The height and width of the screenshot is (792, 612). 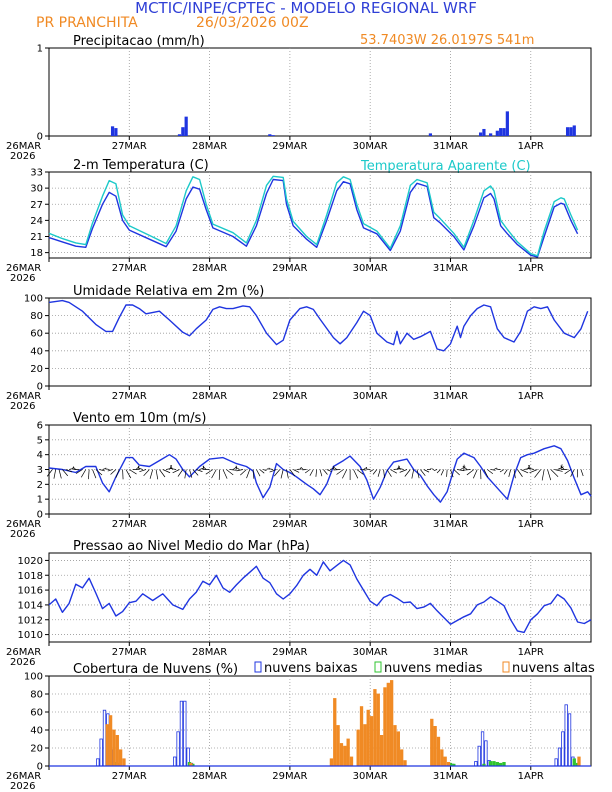 I want to click on nuvens-xtick-label: 29MAR, so click(x=289, y=776).